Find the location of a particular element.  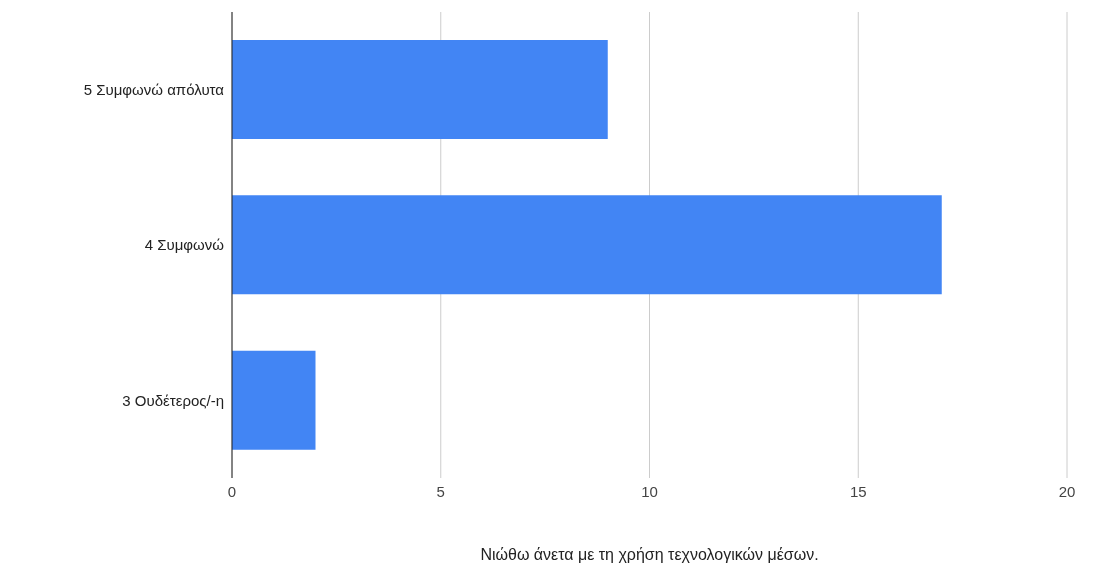

y-tick-label: 3 Ουδέτερος/-η is located at coordinates (173, 400).